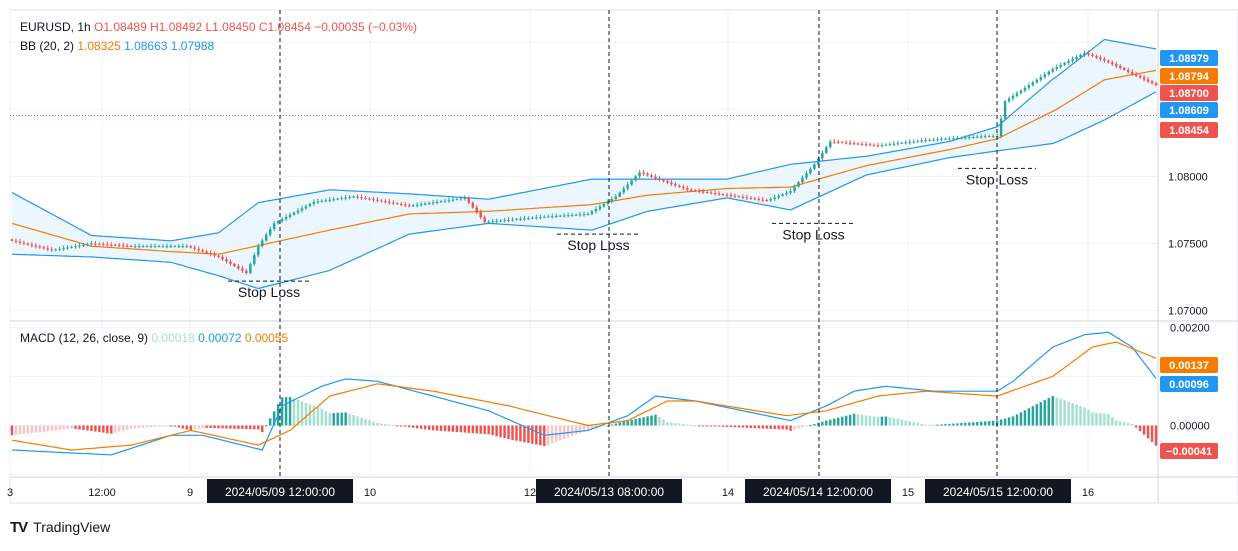 This screenshot has height=551, width=1238. I want to click on price-badge: 1.08454, so click(1189, 130).